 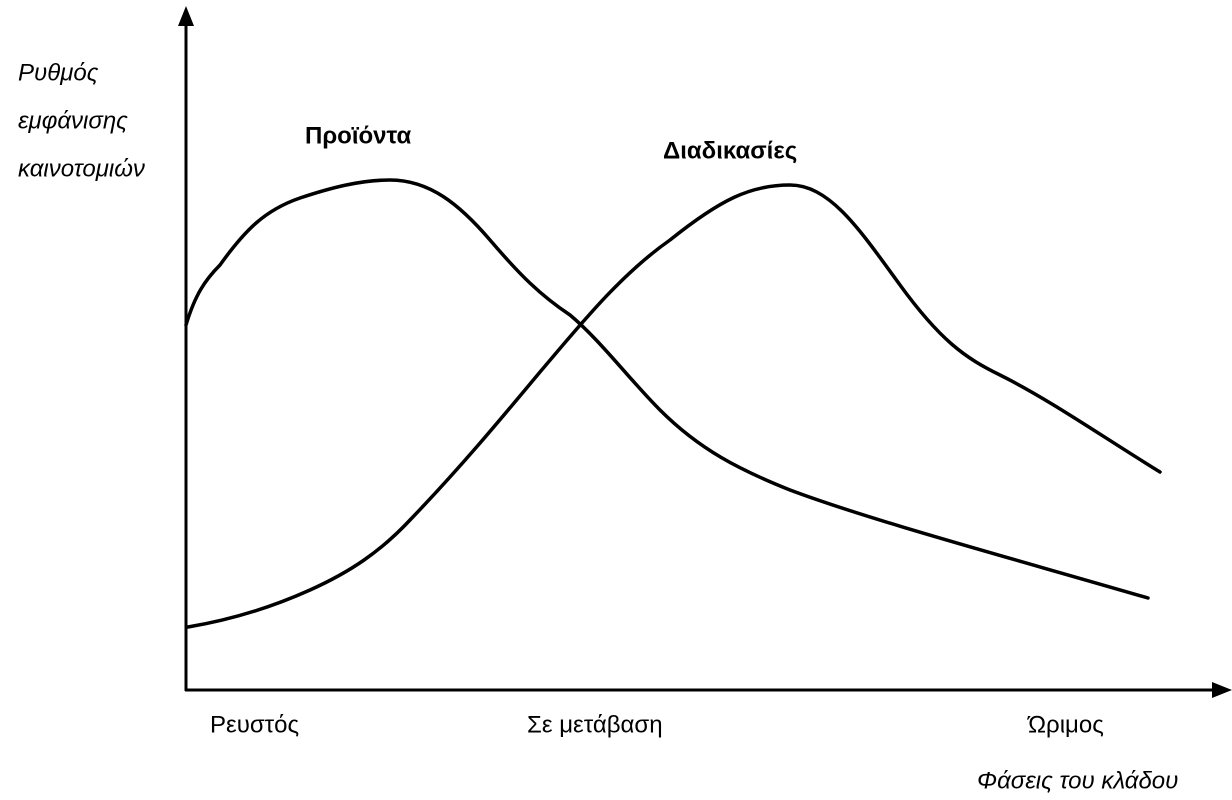 What do you see at coordinates (1222, 690) in the screenshot?
I see `x-axis-arrow` at bounding box center [1222, 690].